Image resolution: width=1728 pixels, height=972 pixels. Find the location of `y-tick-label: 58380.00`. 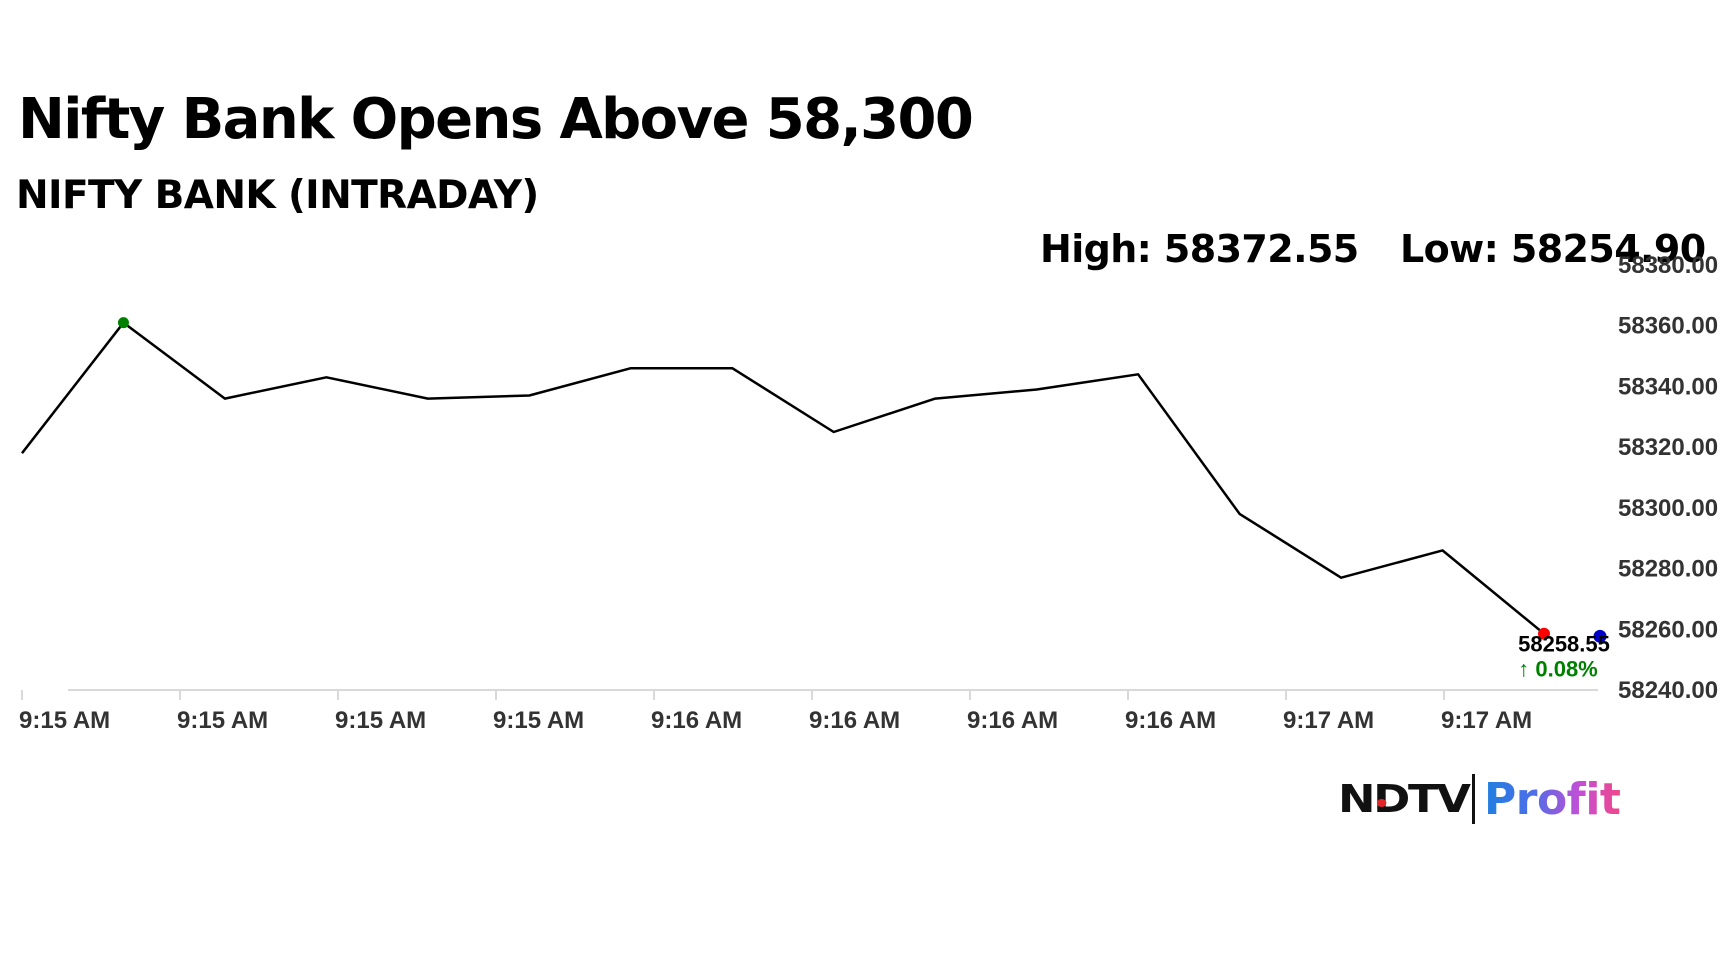

y-tick-label: 58380.00 is located at coordinates (1668, 265).